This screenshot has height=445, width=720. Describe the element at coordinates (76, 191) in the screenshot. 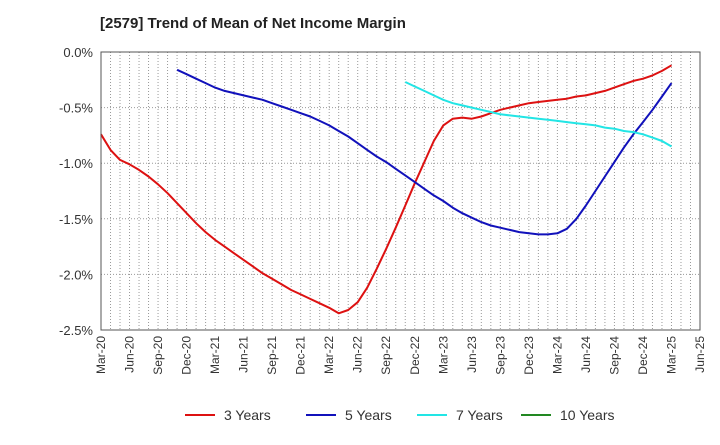

I see `y-axis-tick-labels: 0.0% -0.5% -1.0% -1.5% -2.0% -2.5%` at that location.